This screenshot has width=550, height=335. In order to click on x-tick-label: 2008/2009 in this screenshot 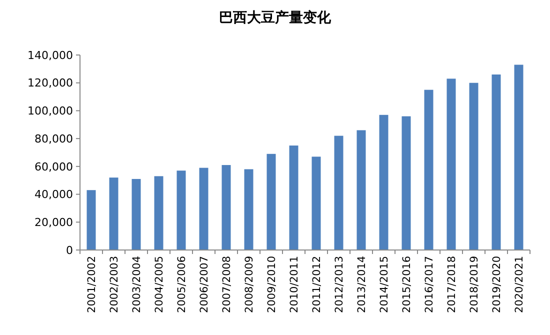, I will do `click(249, 284)`.